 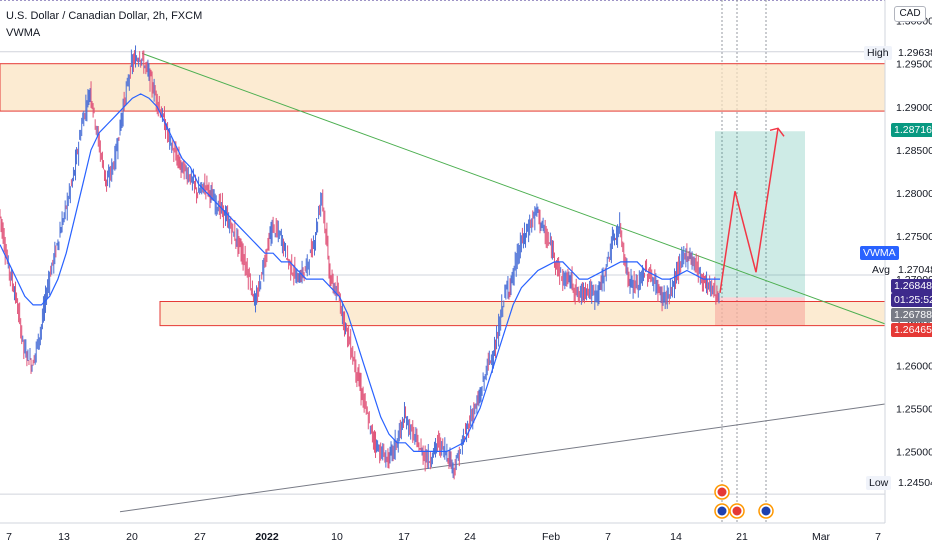 What do you see at coordinates (200, 537) in the screenshot?
I see `x-tick-label: 27` at bounding box center [200, 537].